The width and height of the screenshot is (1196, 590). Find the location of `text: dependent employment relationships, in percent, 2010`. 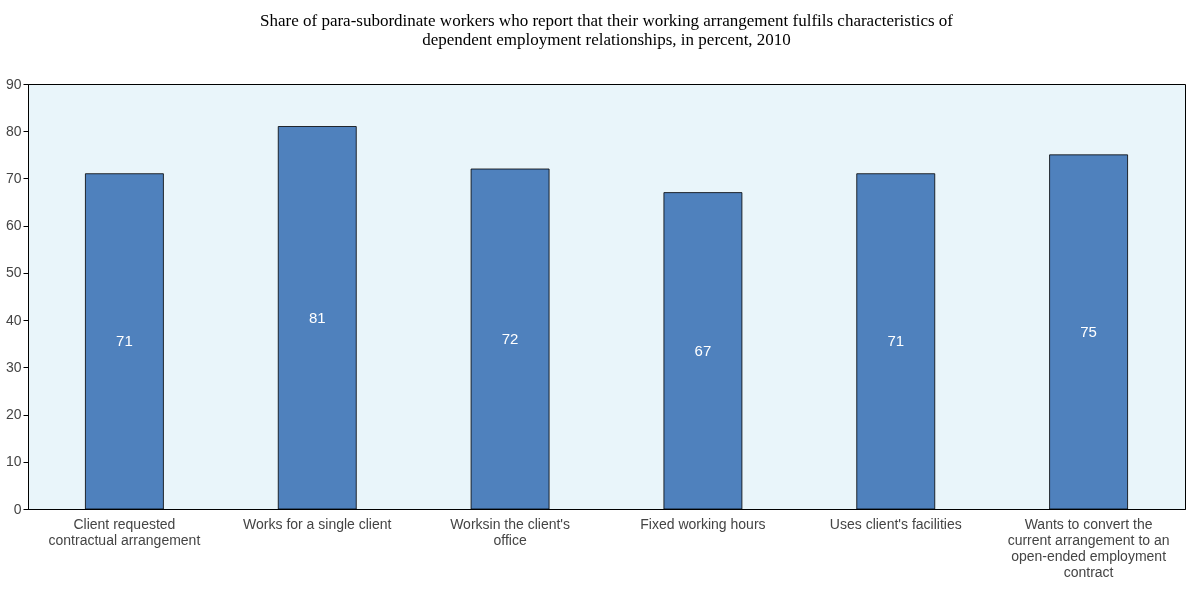

text: dependent employment relationships, in percent, 2010 is located at coordinates (606, 39).